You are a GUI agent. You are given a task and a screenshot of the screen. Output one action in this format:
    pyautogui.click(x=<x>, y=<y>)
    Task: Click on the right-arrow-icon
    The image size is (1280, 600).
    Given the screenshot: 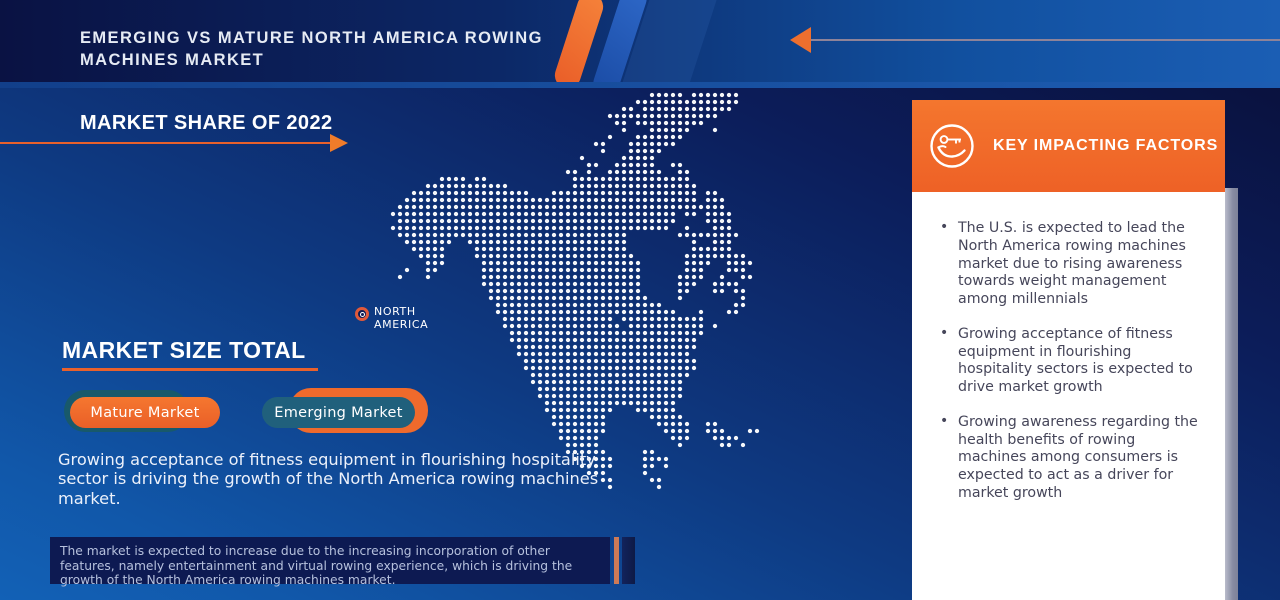 What is the action you would take?
    pyautogui.click(x=339, y=143)
    